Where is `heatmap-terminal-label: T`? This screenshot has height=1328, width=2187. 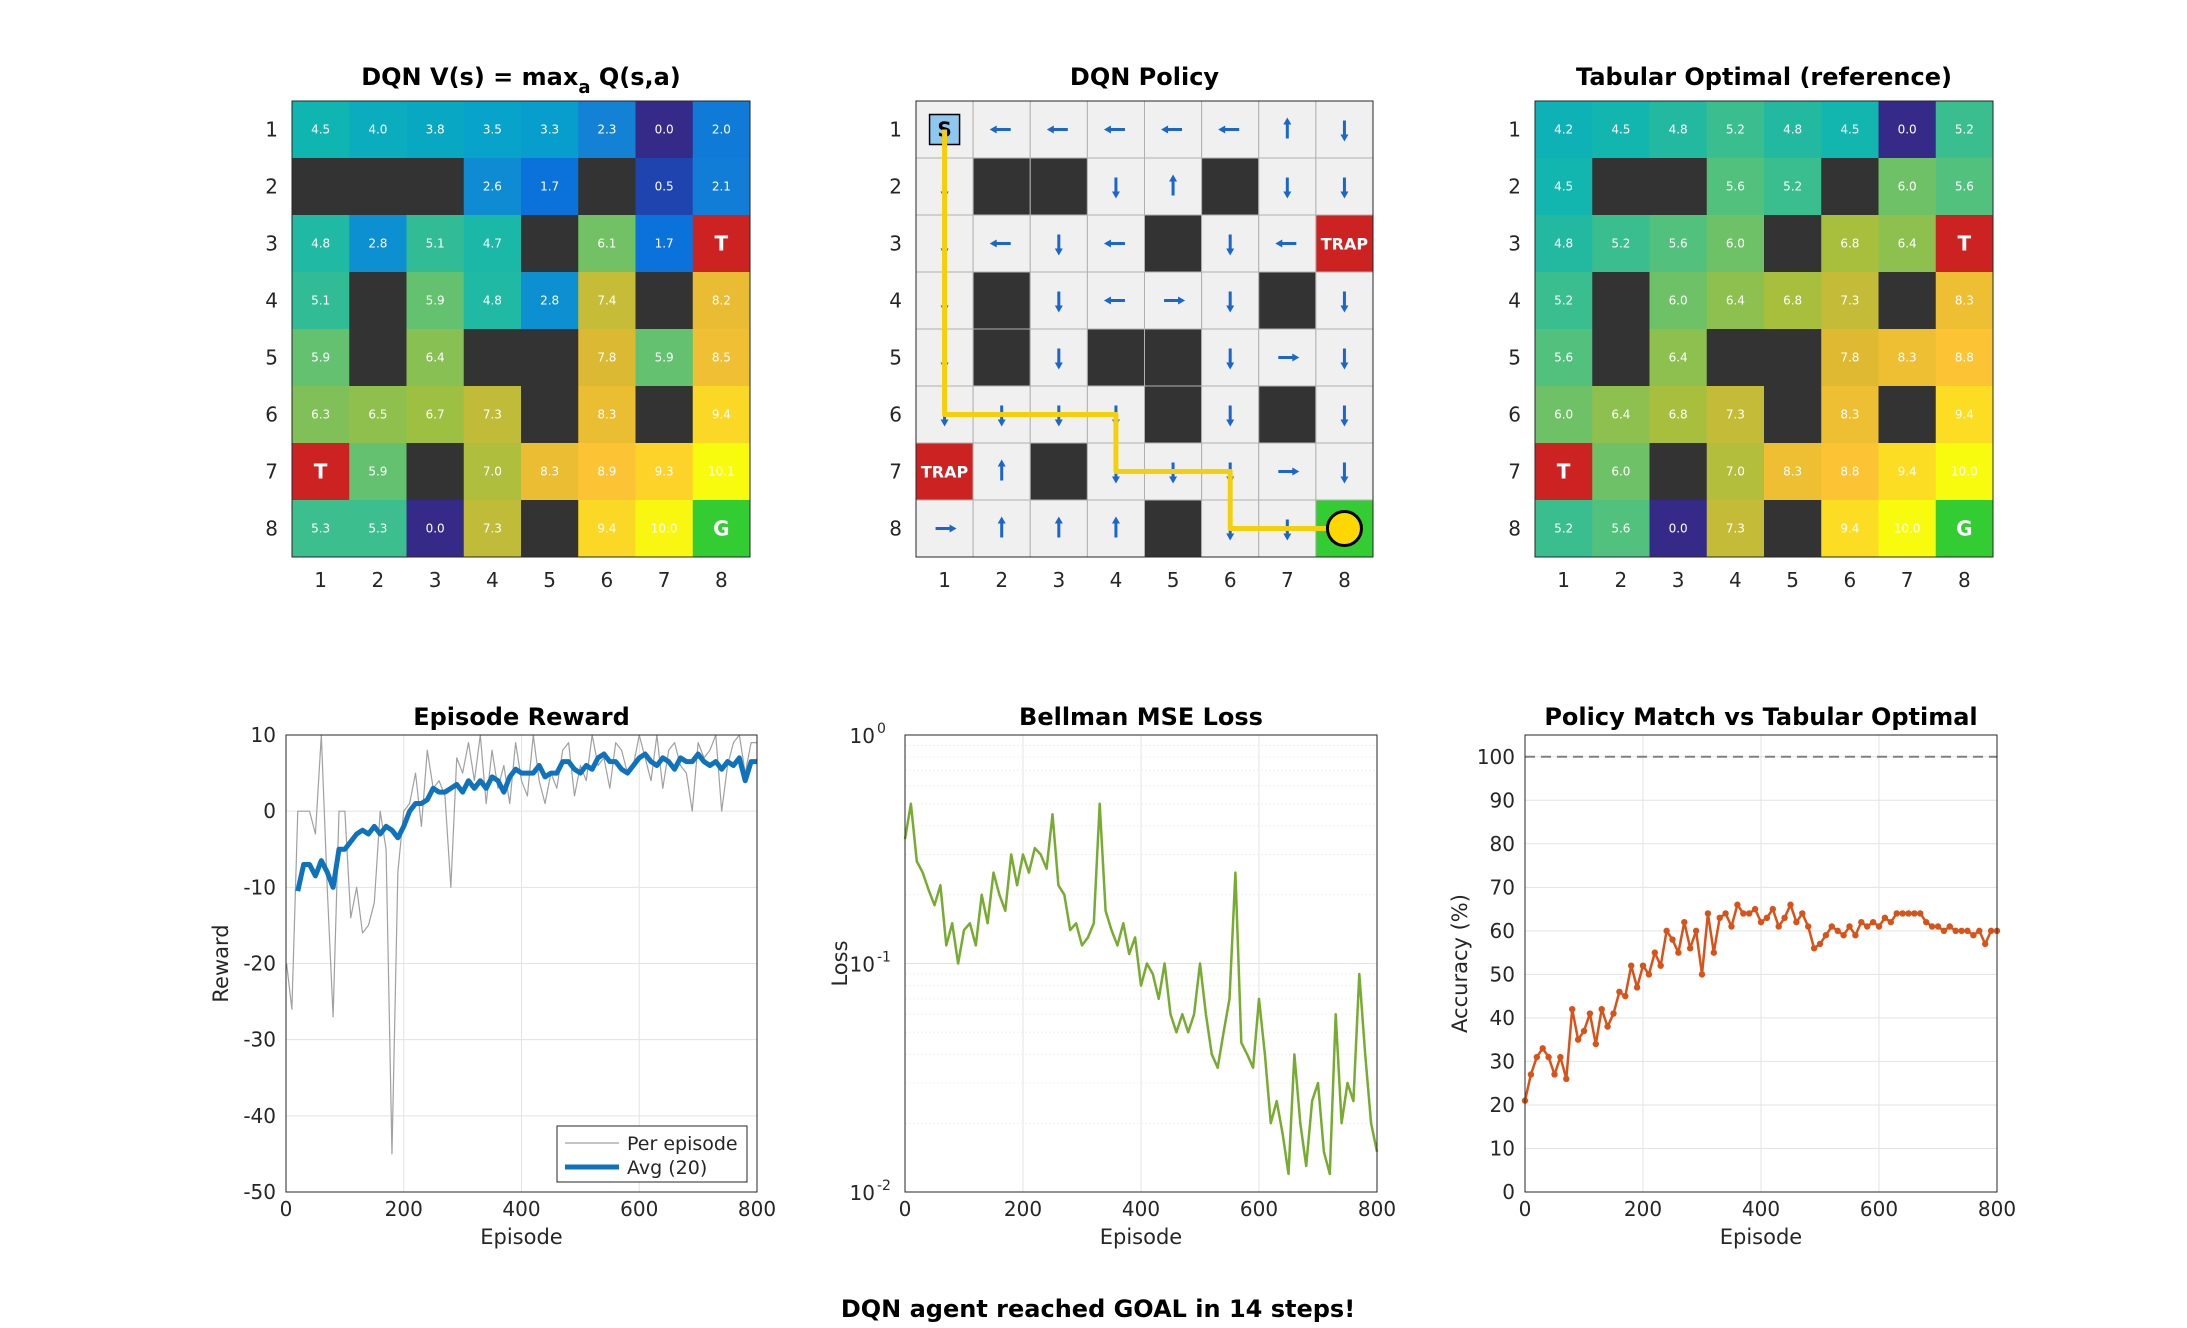
heatmap-terminal-label: T is located at coordinates (321, 472).